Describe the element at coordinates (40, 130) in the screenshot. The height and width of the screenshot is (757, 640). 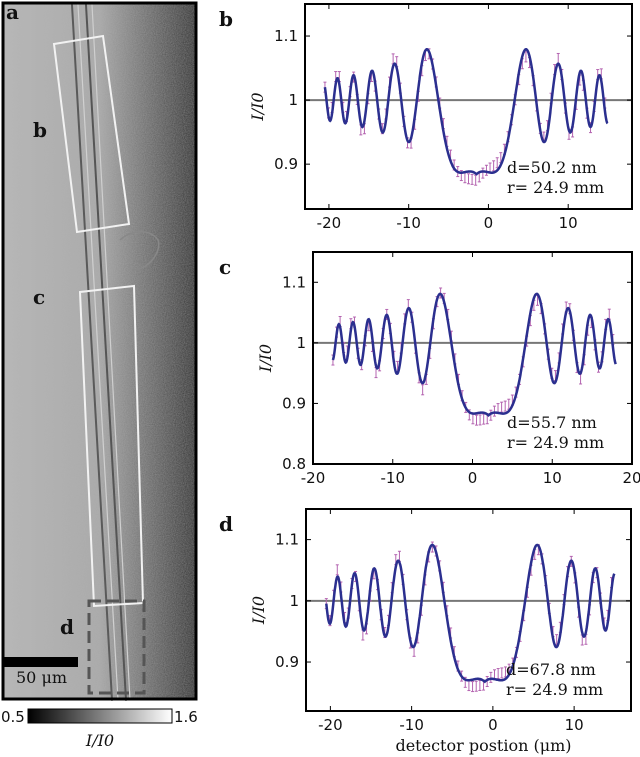
I see `region-label-b: b` at that location.